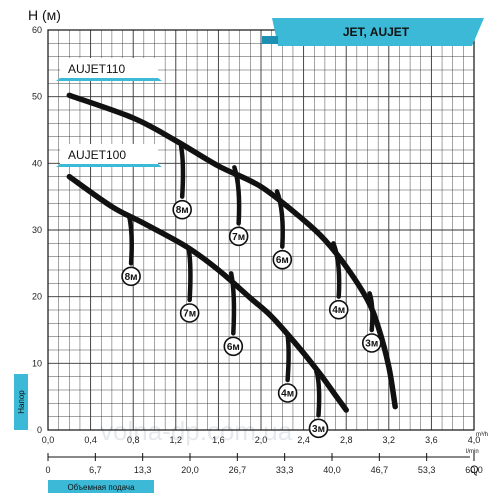 This screenshot has height=500, width=500. Describe the element at coordinates (218, 440) in the screenshot. I see `x-tick-label-m3h: 1,6` at that location.